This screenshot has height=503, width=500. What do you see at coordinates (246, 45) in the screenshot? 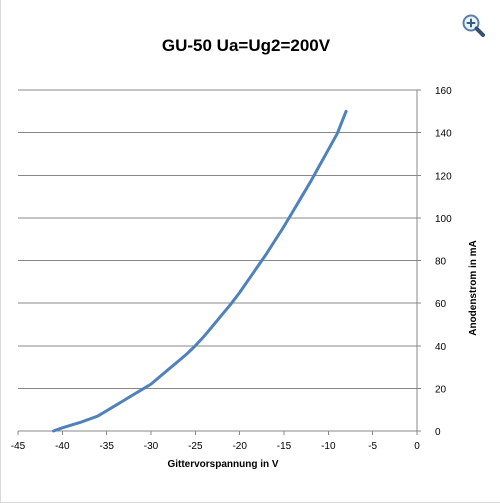
I see `chart-title: GU-50 Ua=Ug2=200V` at bounding box center [246, 45].